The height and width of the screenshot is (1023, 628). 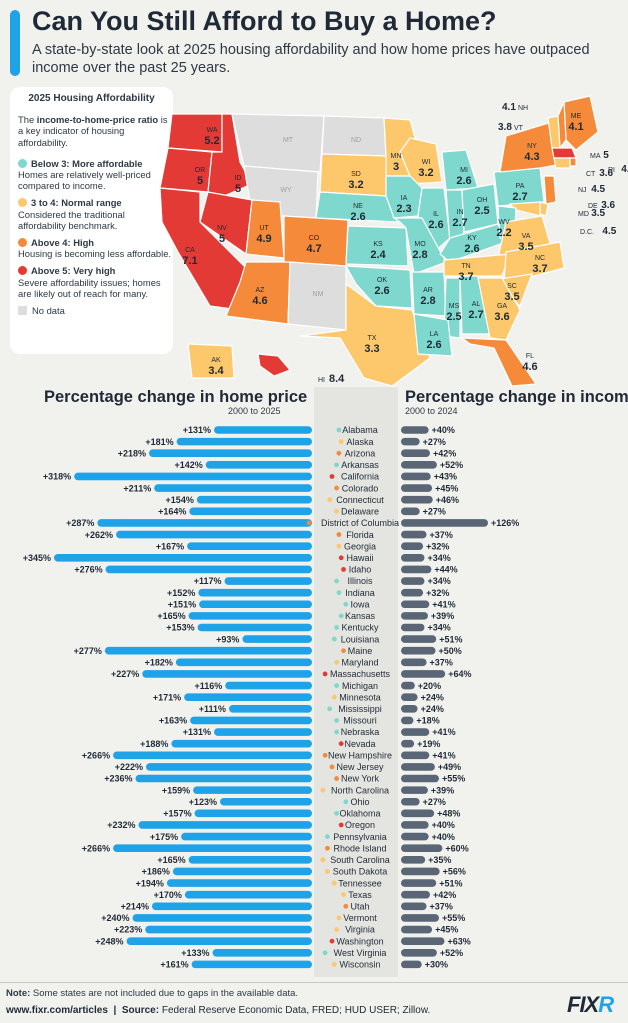 What do you see at coordinates (99, 535) in the screenshot?
I see `home-price-label: +262%` at bounding box center [99, 535].